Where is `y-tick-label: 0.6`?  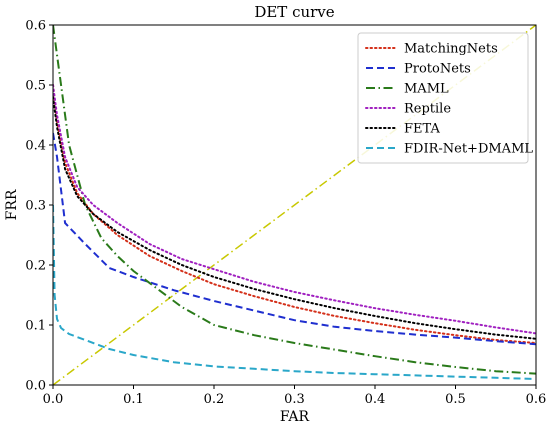 y-tick-label: 0.6 is located at coordinates (35, 26).